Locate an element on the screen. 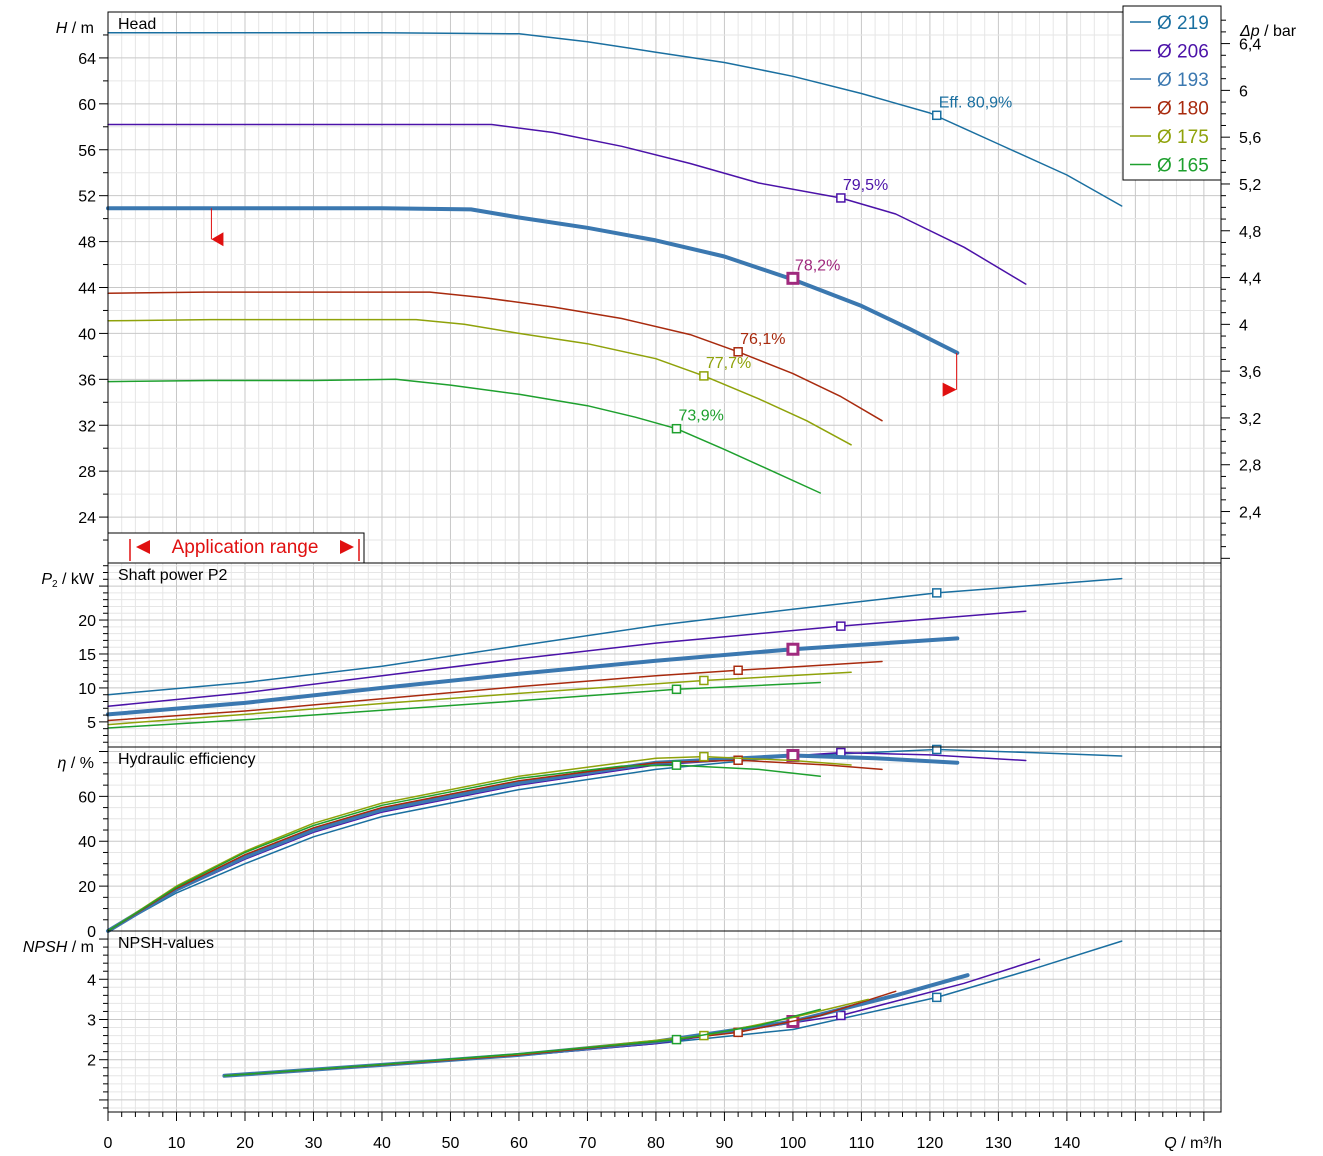  range-min-arrow-icon is located at coordinates (217, 239).